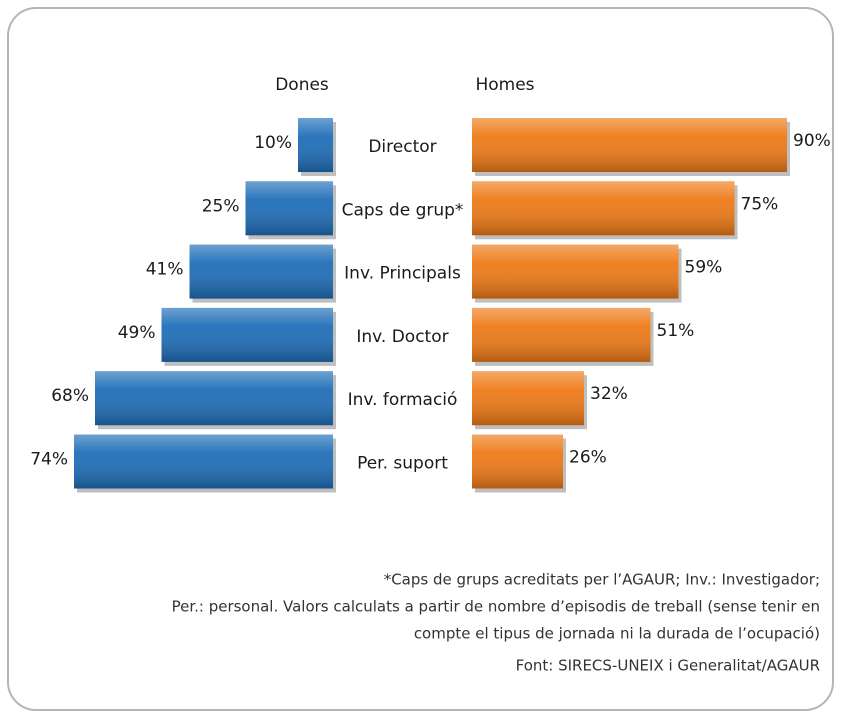  What do you see at coordinates (165, 270) in the screenshot?
I see `value-label: 41%` at bounding box center [165, 270].